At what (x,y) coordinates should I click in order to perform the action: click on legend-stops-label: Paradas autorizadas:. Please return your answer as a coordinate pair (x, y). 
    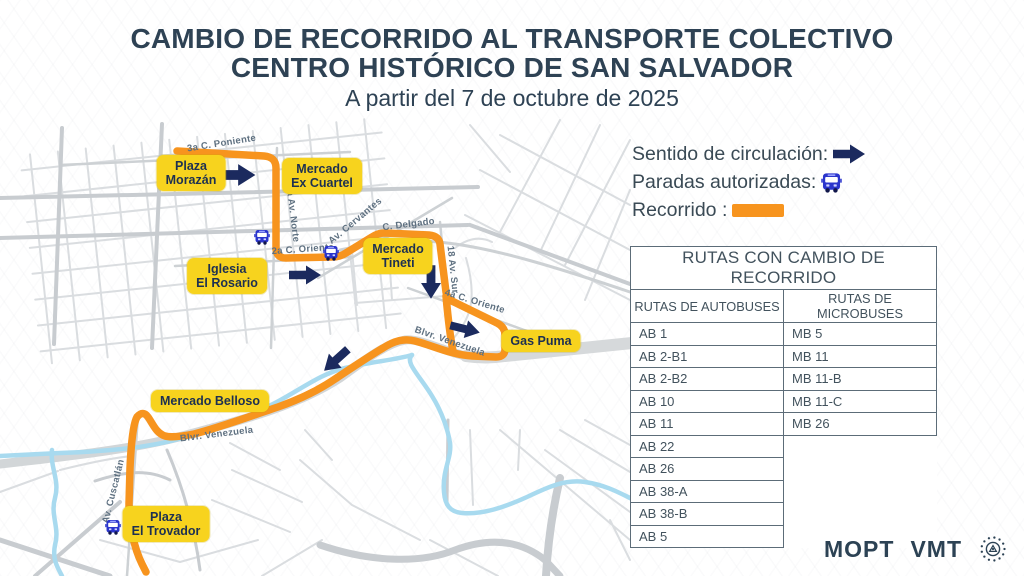
    Looking at the image, I should click on (724, 181).